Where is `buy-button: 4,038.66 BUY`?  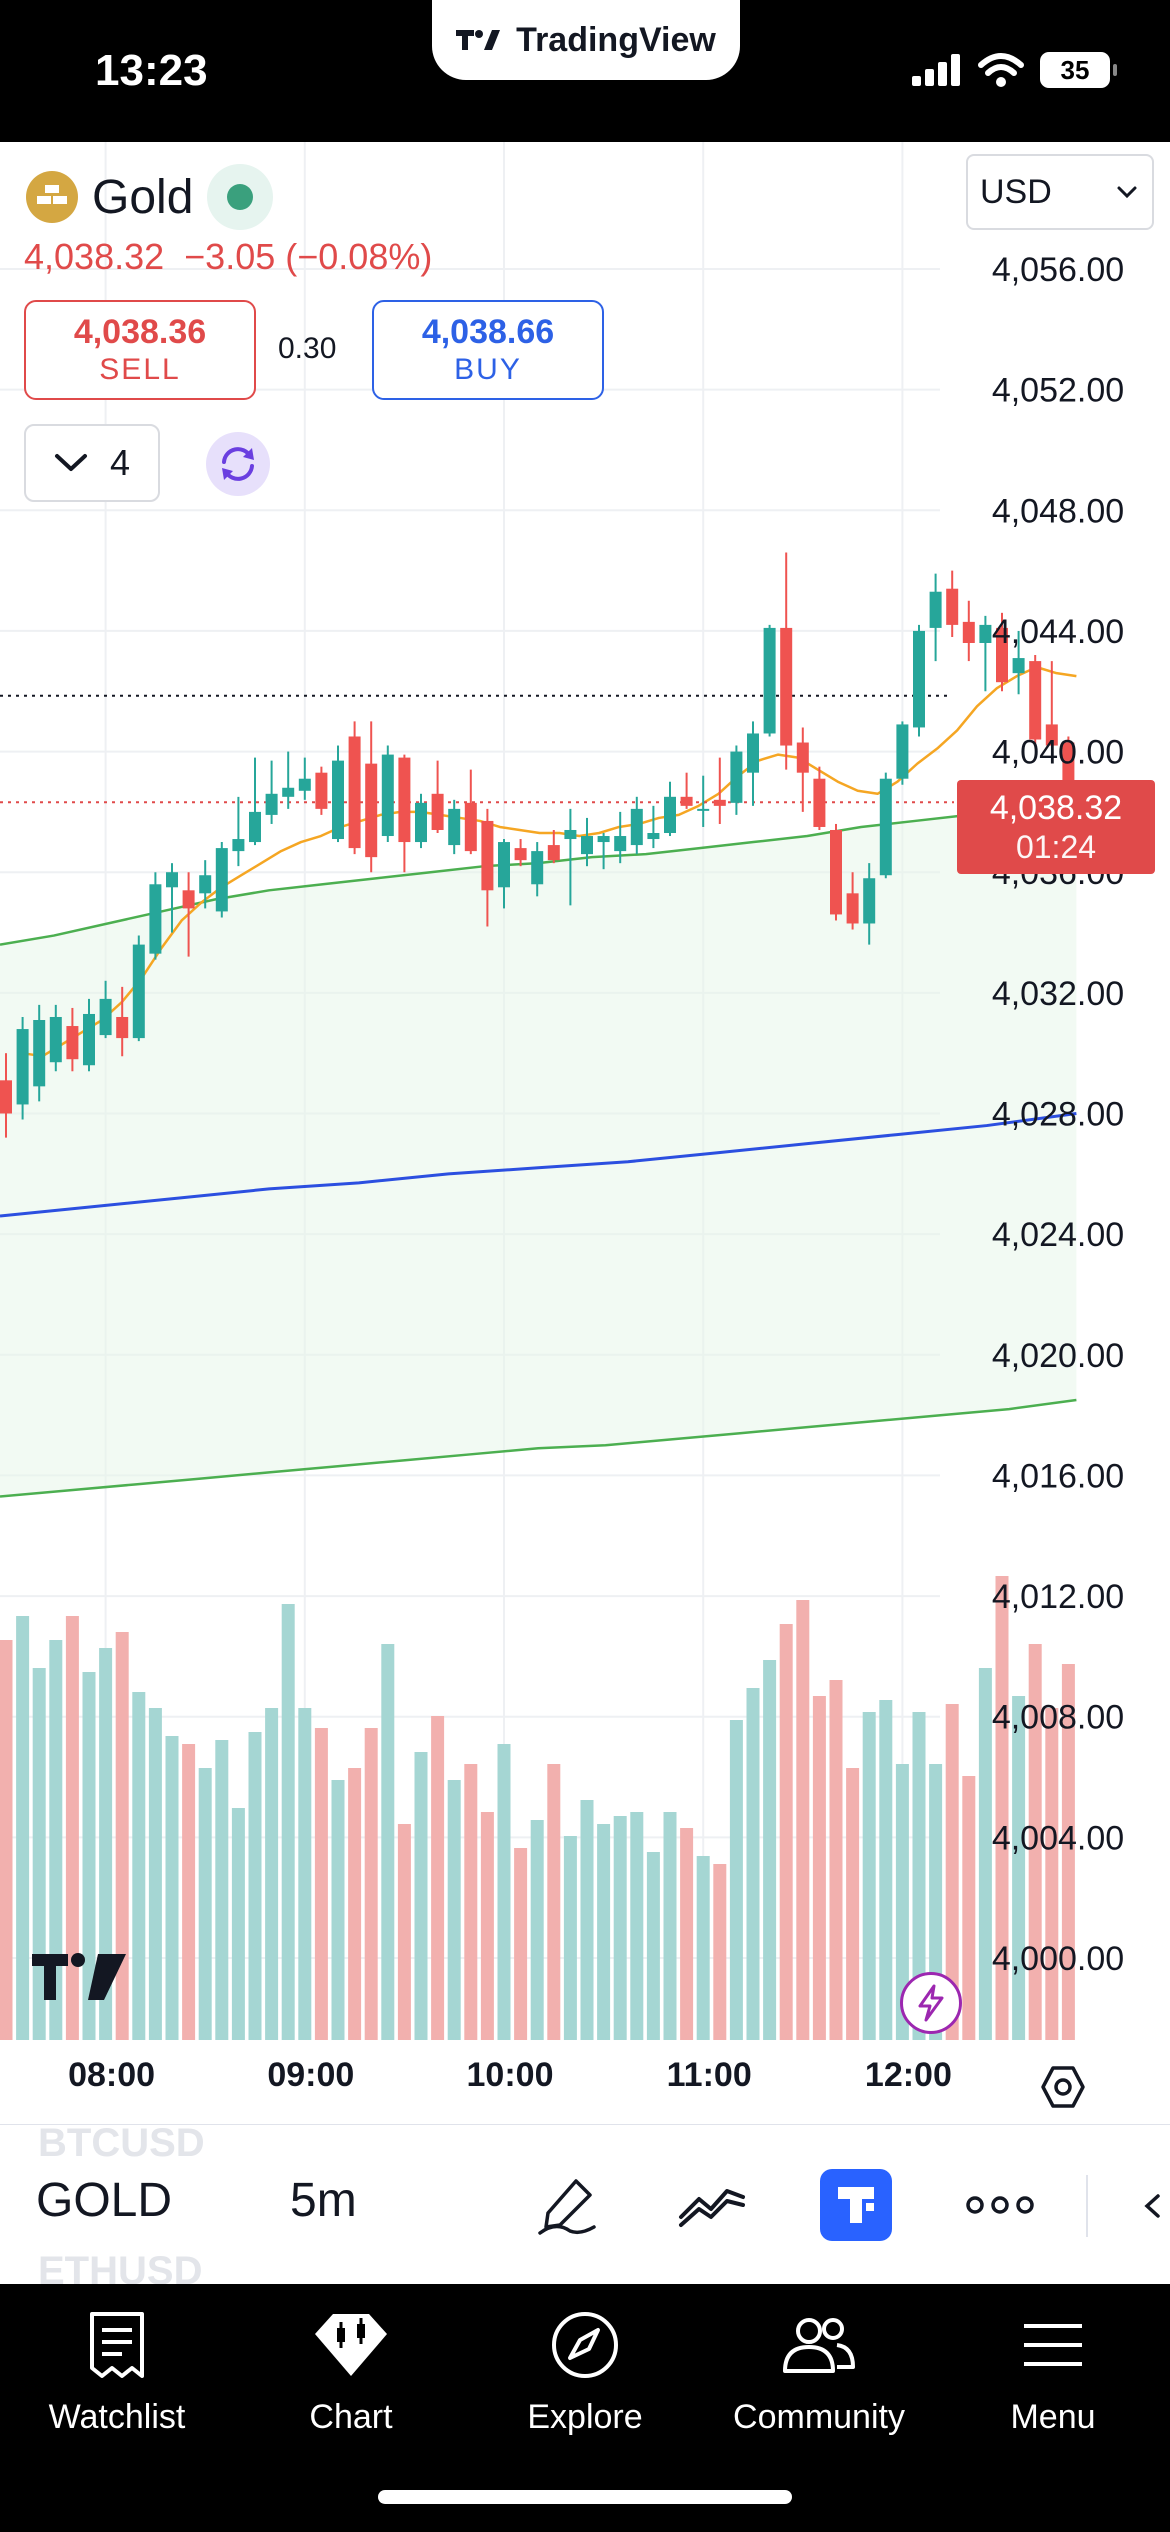
buy-button: 4,038.66 BUY is located at coordinates (488, 350).